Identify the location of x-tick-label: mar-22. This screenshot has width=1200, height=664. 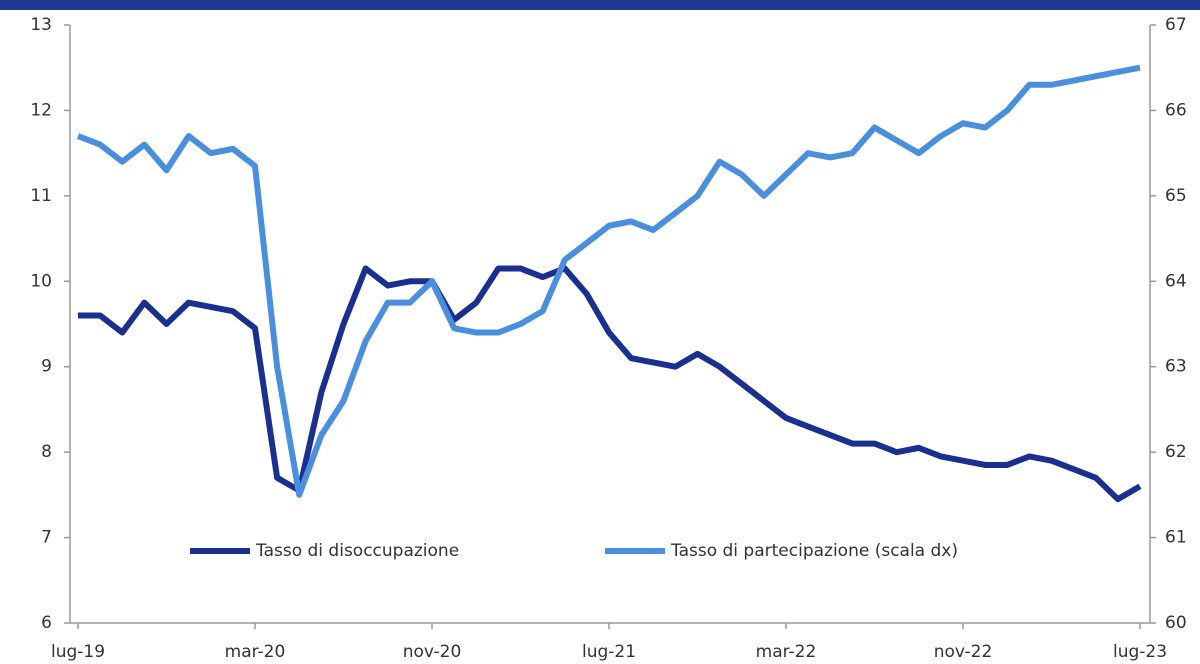
(786, 652).